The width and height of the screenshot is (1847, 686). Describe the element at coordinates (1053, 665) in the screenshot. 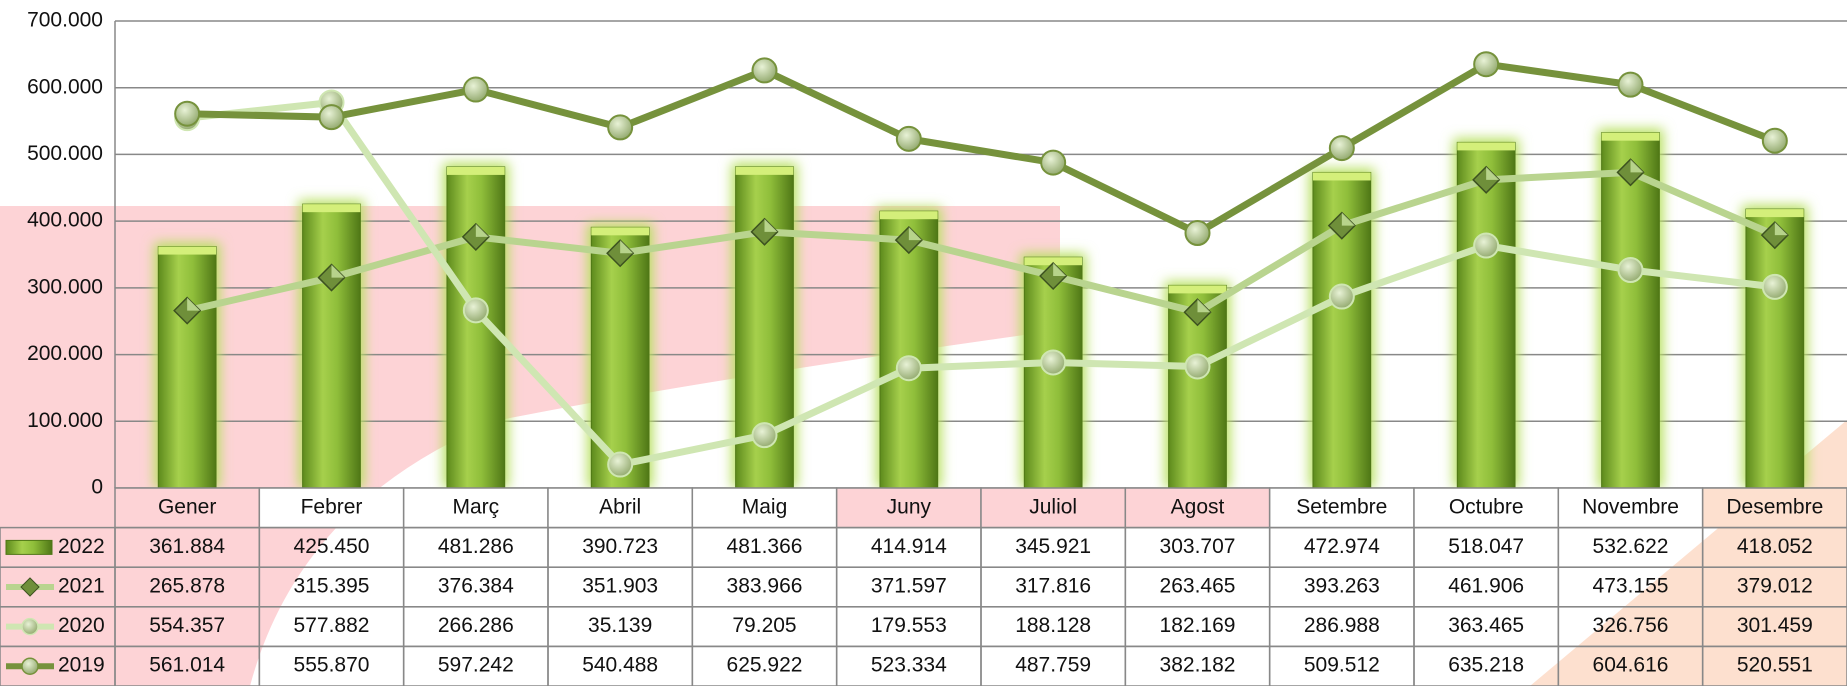

I see `table-value: 487.759` at that location.